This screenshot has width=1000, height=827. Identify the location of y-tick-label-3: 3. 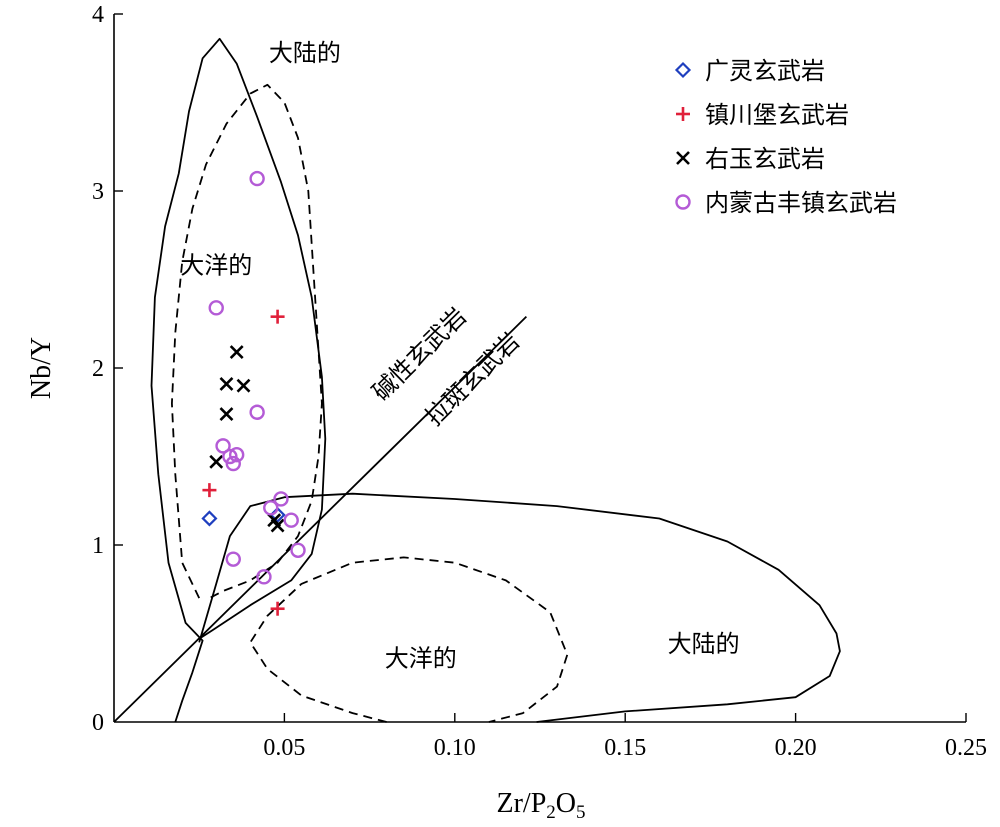
(98, 192).